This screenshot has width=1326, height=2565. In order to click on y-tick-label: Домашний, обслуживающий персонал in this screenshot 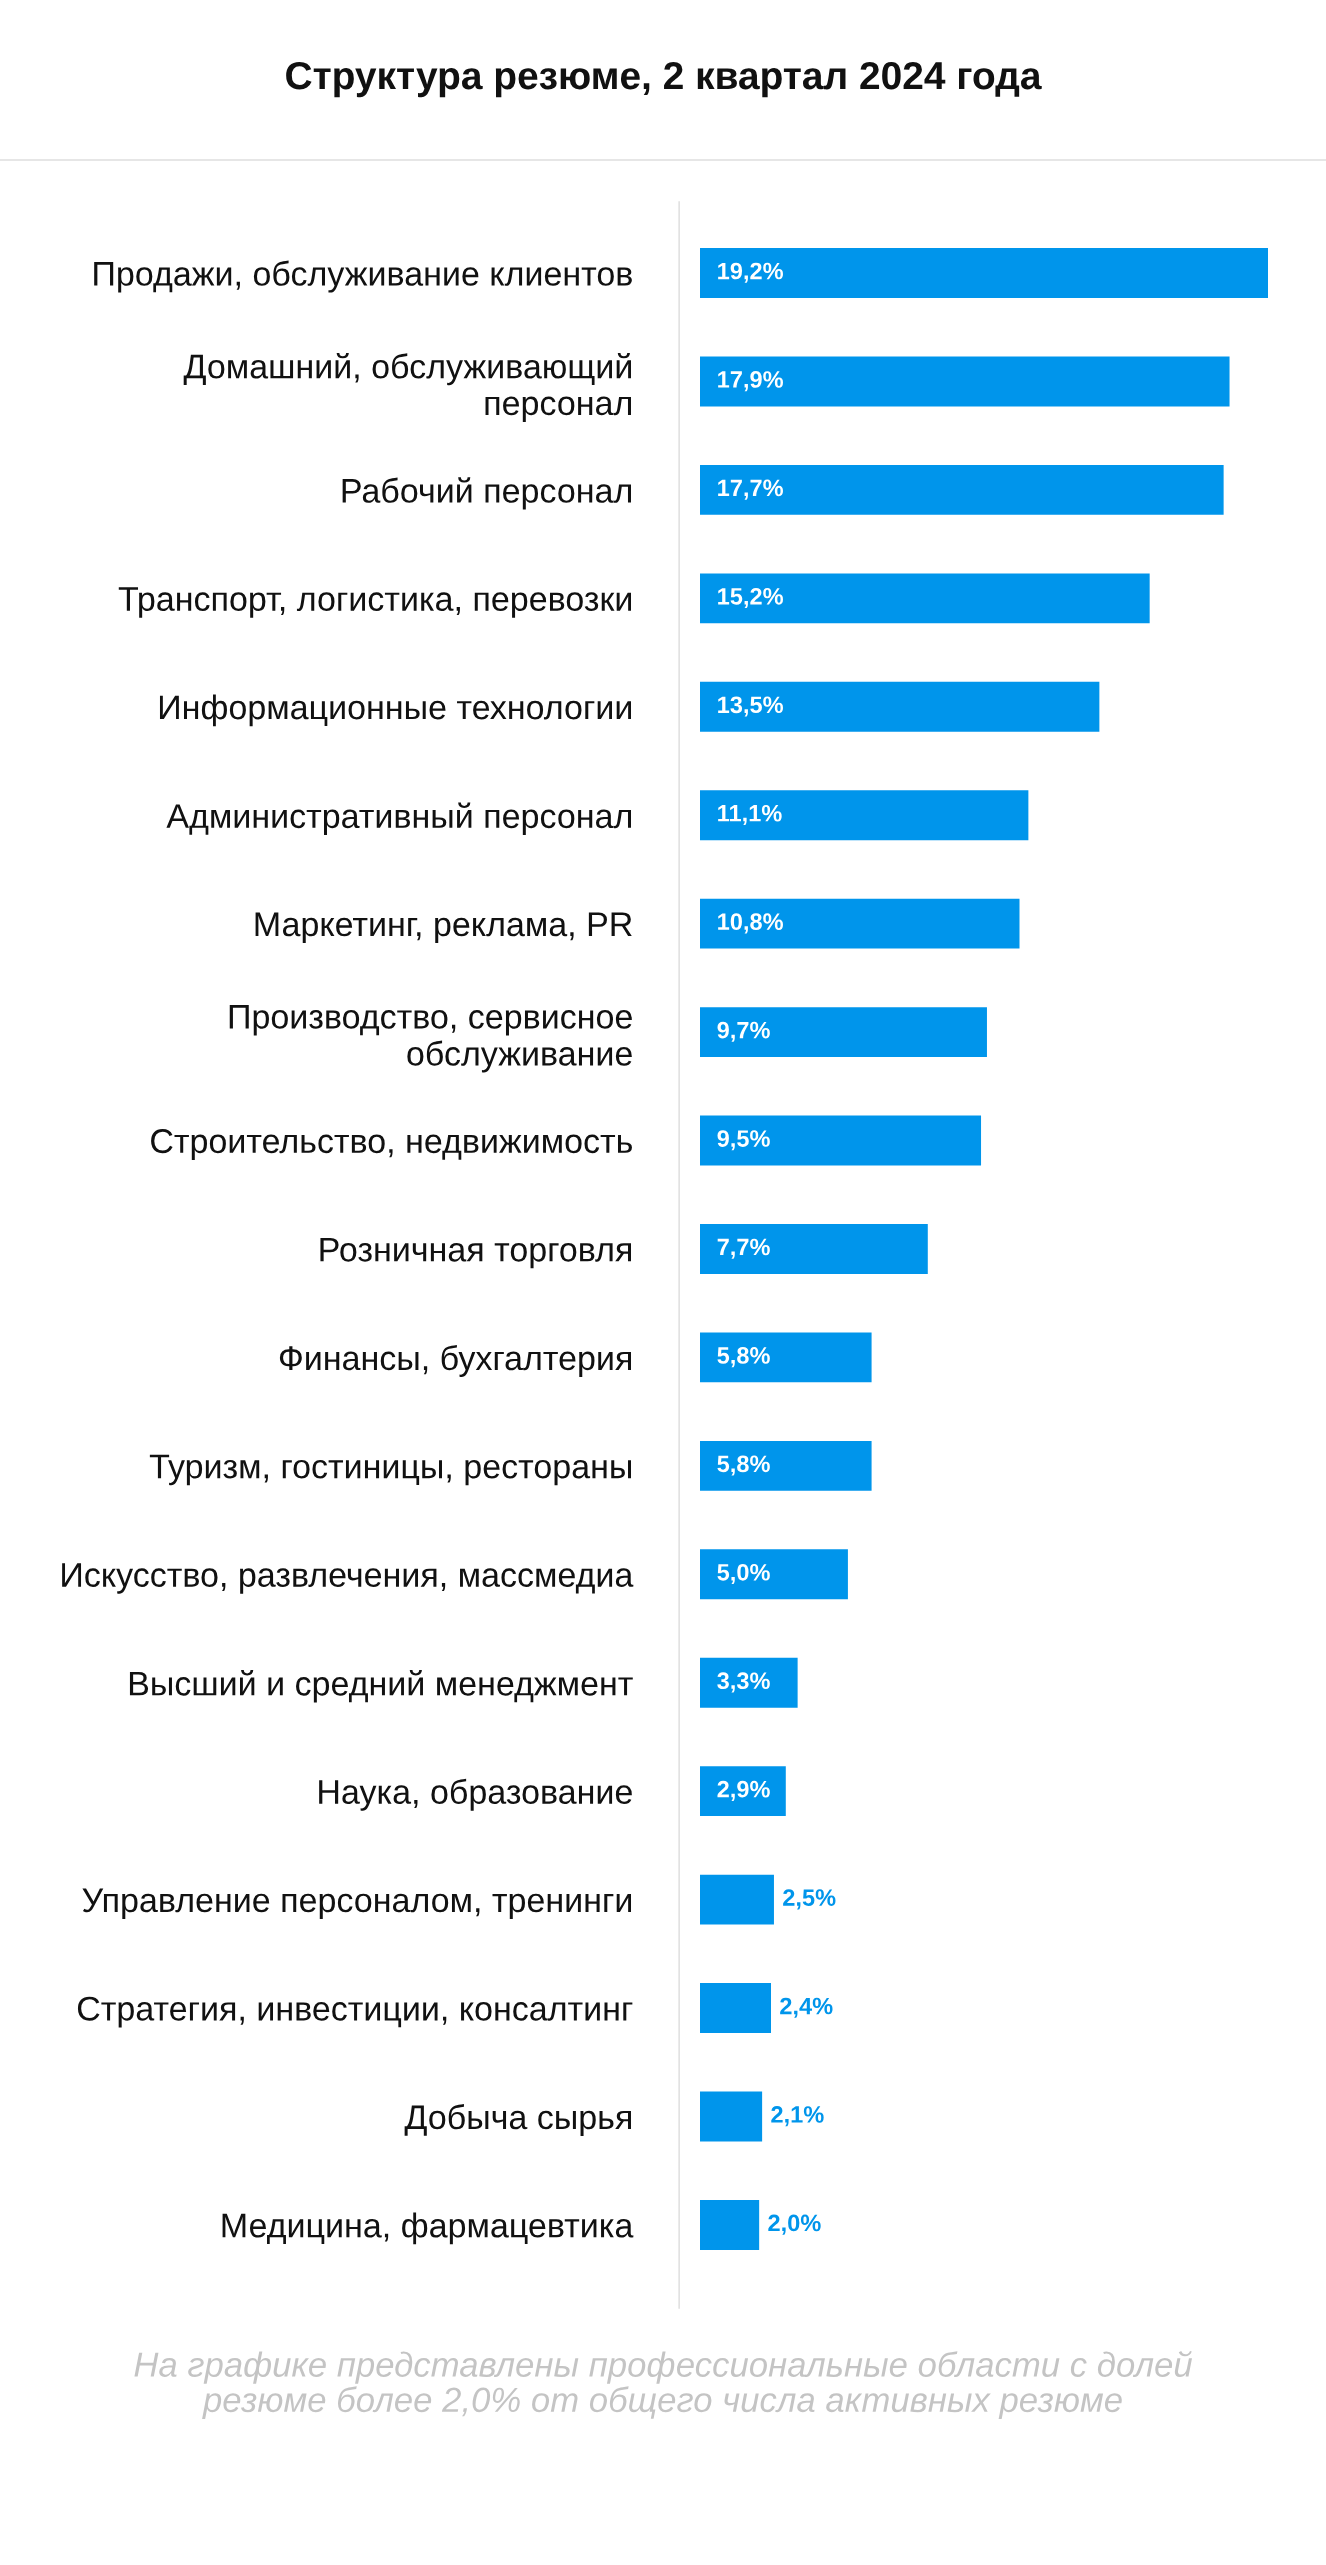, I will do `click(407, 387)`.